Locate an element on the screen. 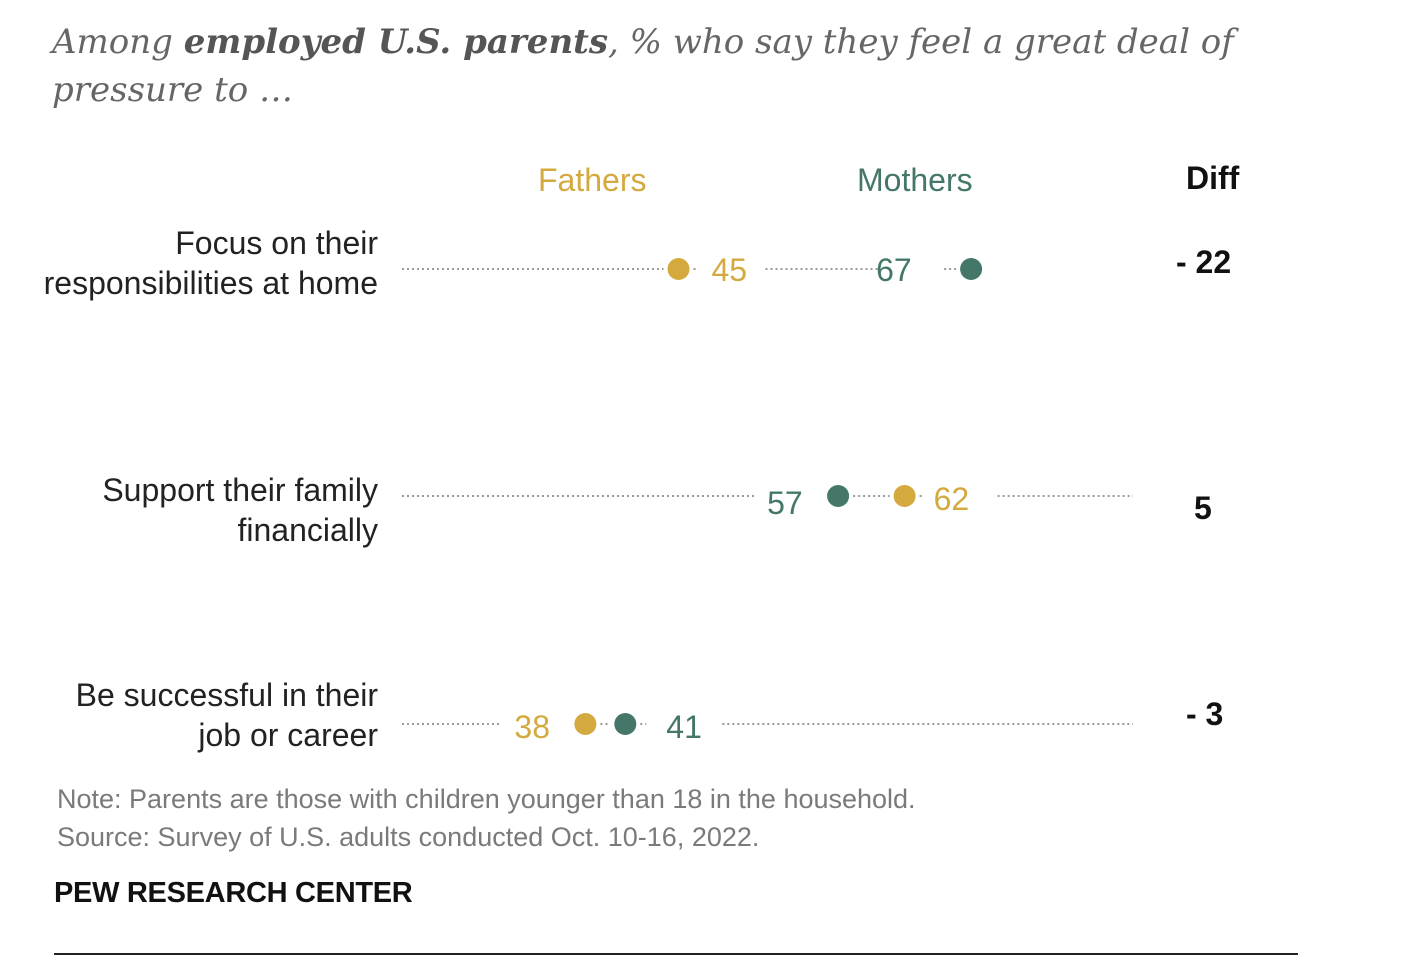 The image size is (1406, 964). row-label-career: Be successful in their job or career is located at coordinates (226, 715).